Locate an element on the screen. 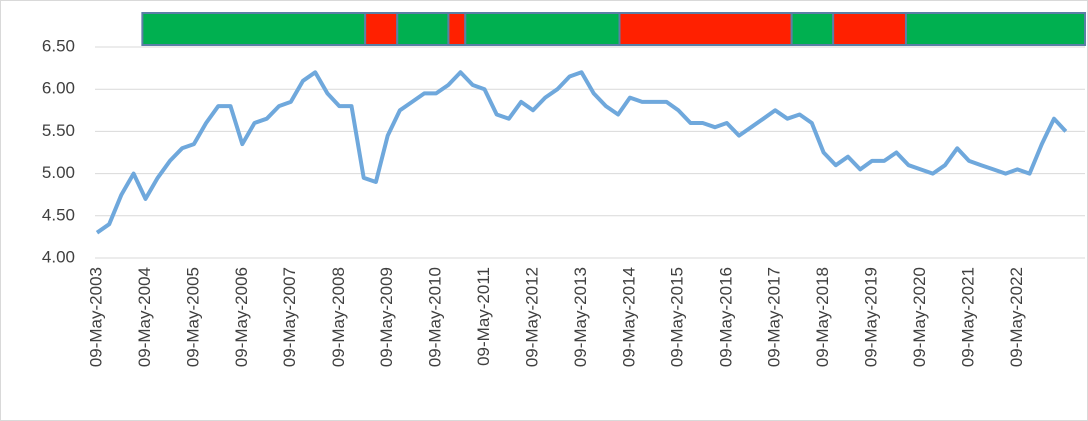  y-tick-label: 4.00 is located at coordinates (58, 256).